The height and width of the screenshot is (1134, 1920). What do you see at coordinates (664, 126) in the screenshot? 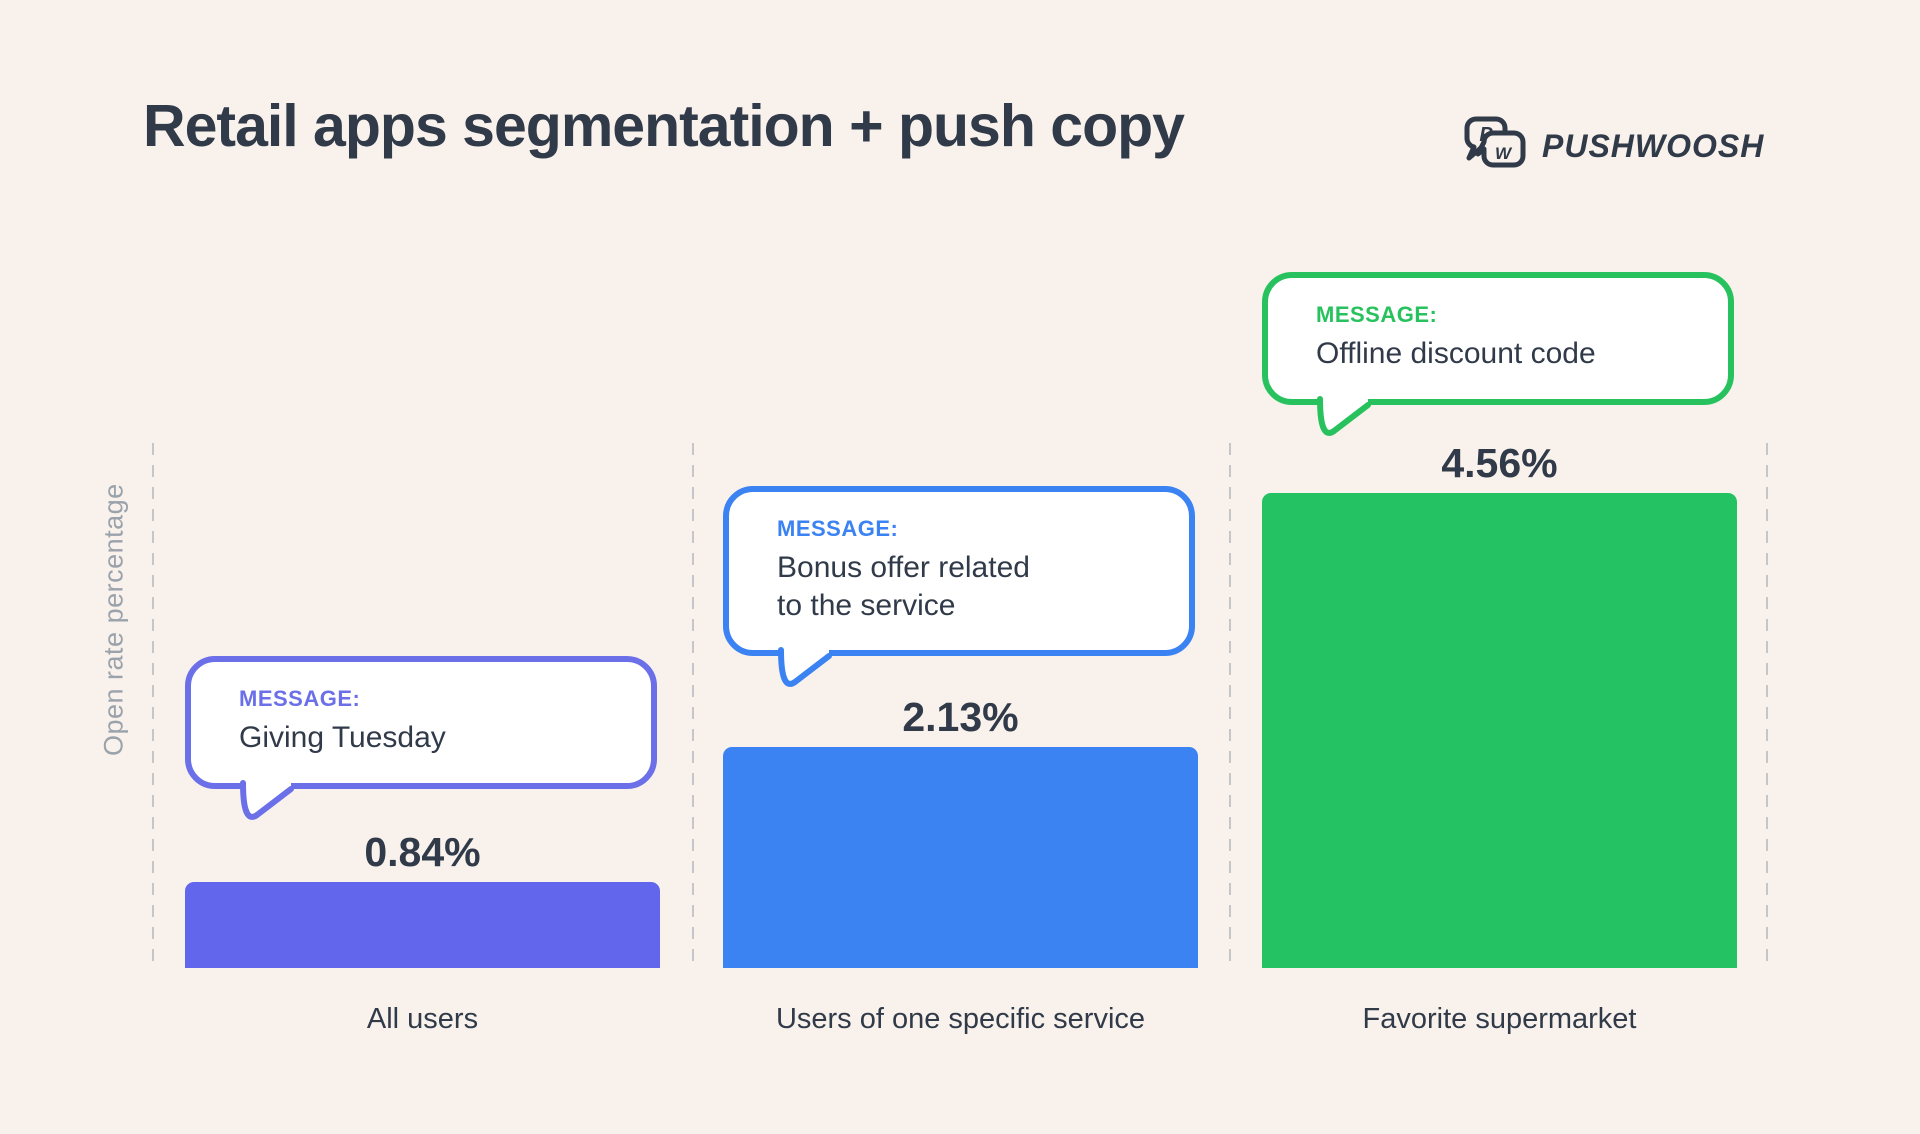
I see `page-title: Retail apps segmentation + push copy` at bounding box center [664, 126].